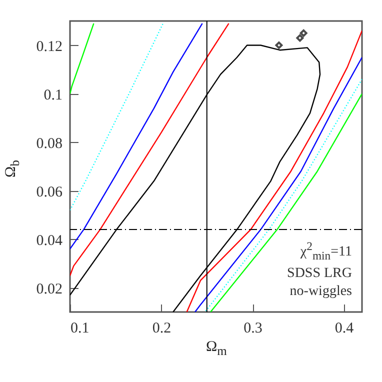 This screenshot has width=382, height=382. I want to click on annotation: χ$^{2}$$_{min}$=11, so click(325, 251).